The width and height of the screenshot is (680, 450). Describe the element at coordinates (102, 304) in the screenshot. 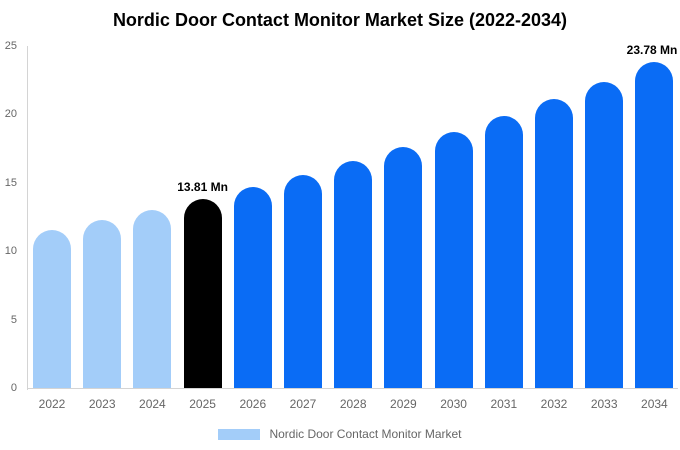

I see `bar-2023` at that location.